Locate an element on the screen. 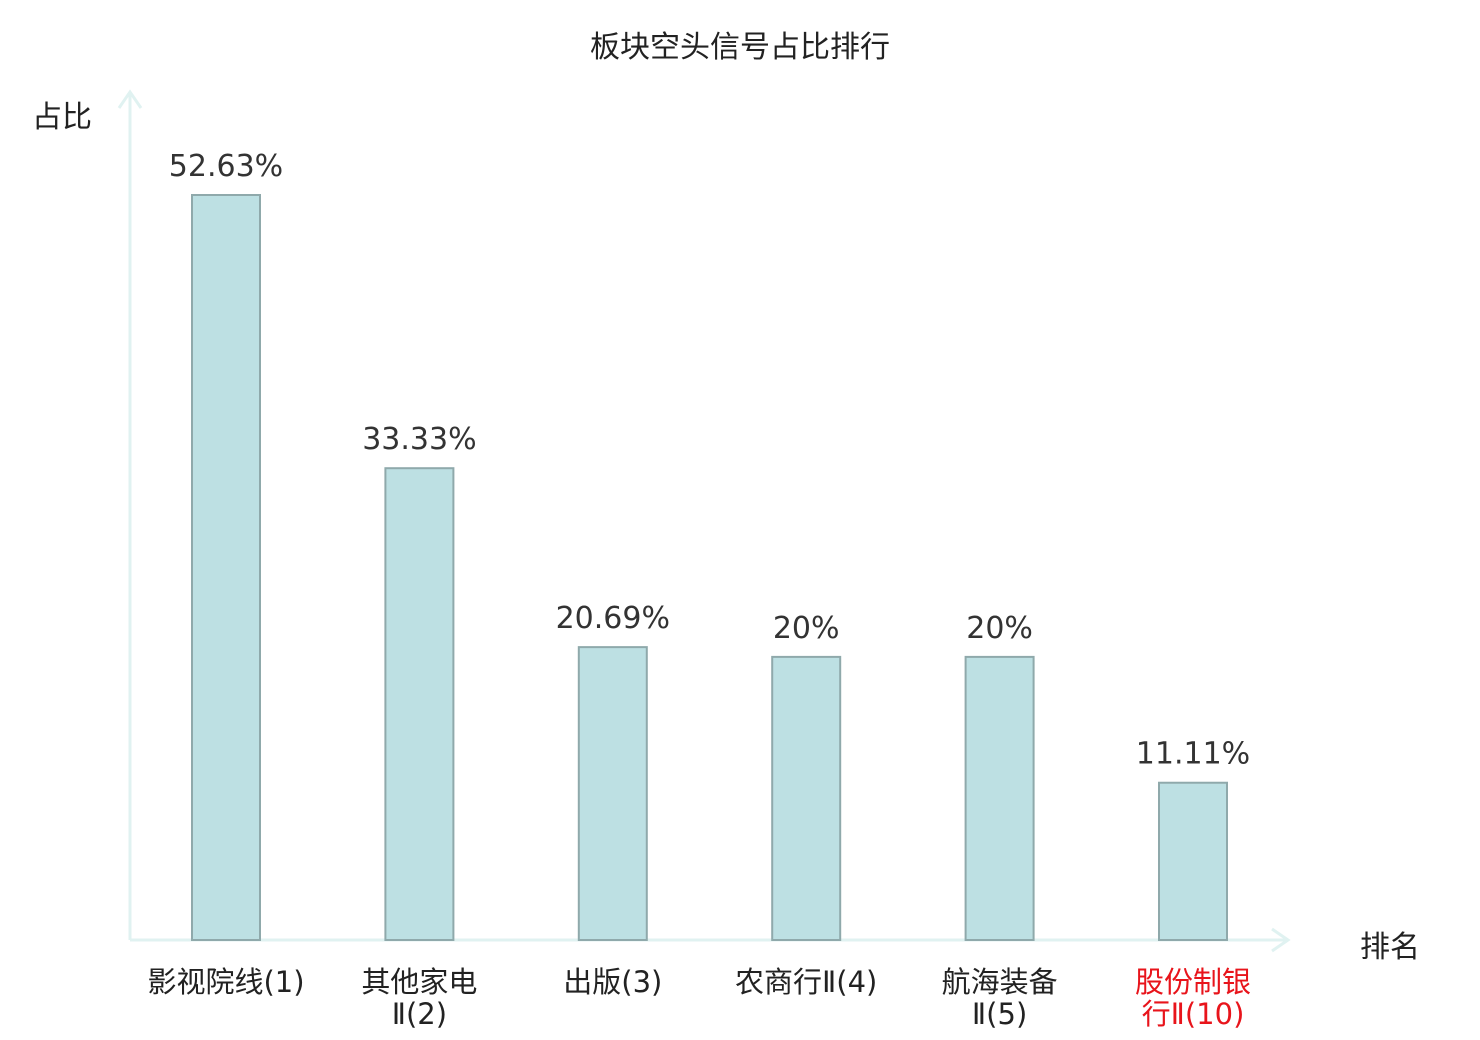 Image resolution: width=1480 pixels, height=1040 pixels. chart-title: 板块空头信号占比排行 is located at coordinates (740, 47).